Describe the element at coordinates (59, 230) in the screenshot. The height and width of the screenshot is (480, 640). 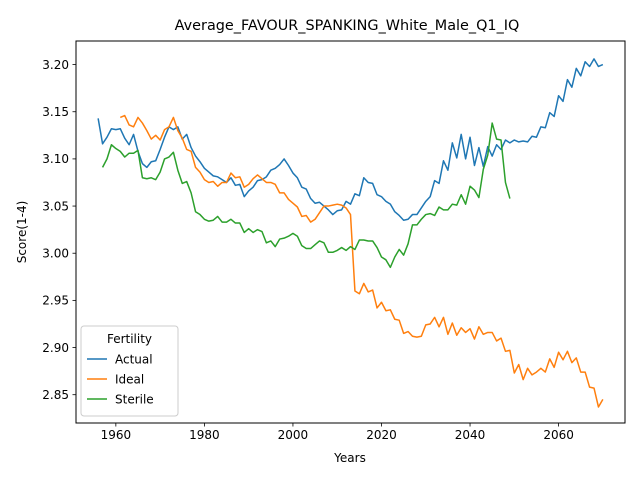
I see `y-axis: 2.85 2.90 2.95 3.00 3.05 3.10 3.15 3.20` at that location.